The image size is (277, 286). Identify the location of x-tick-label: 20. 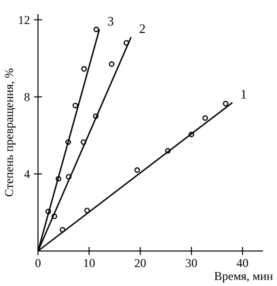
(140, 263).